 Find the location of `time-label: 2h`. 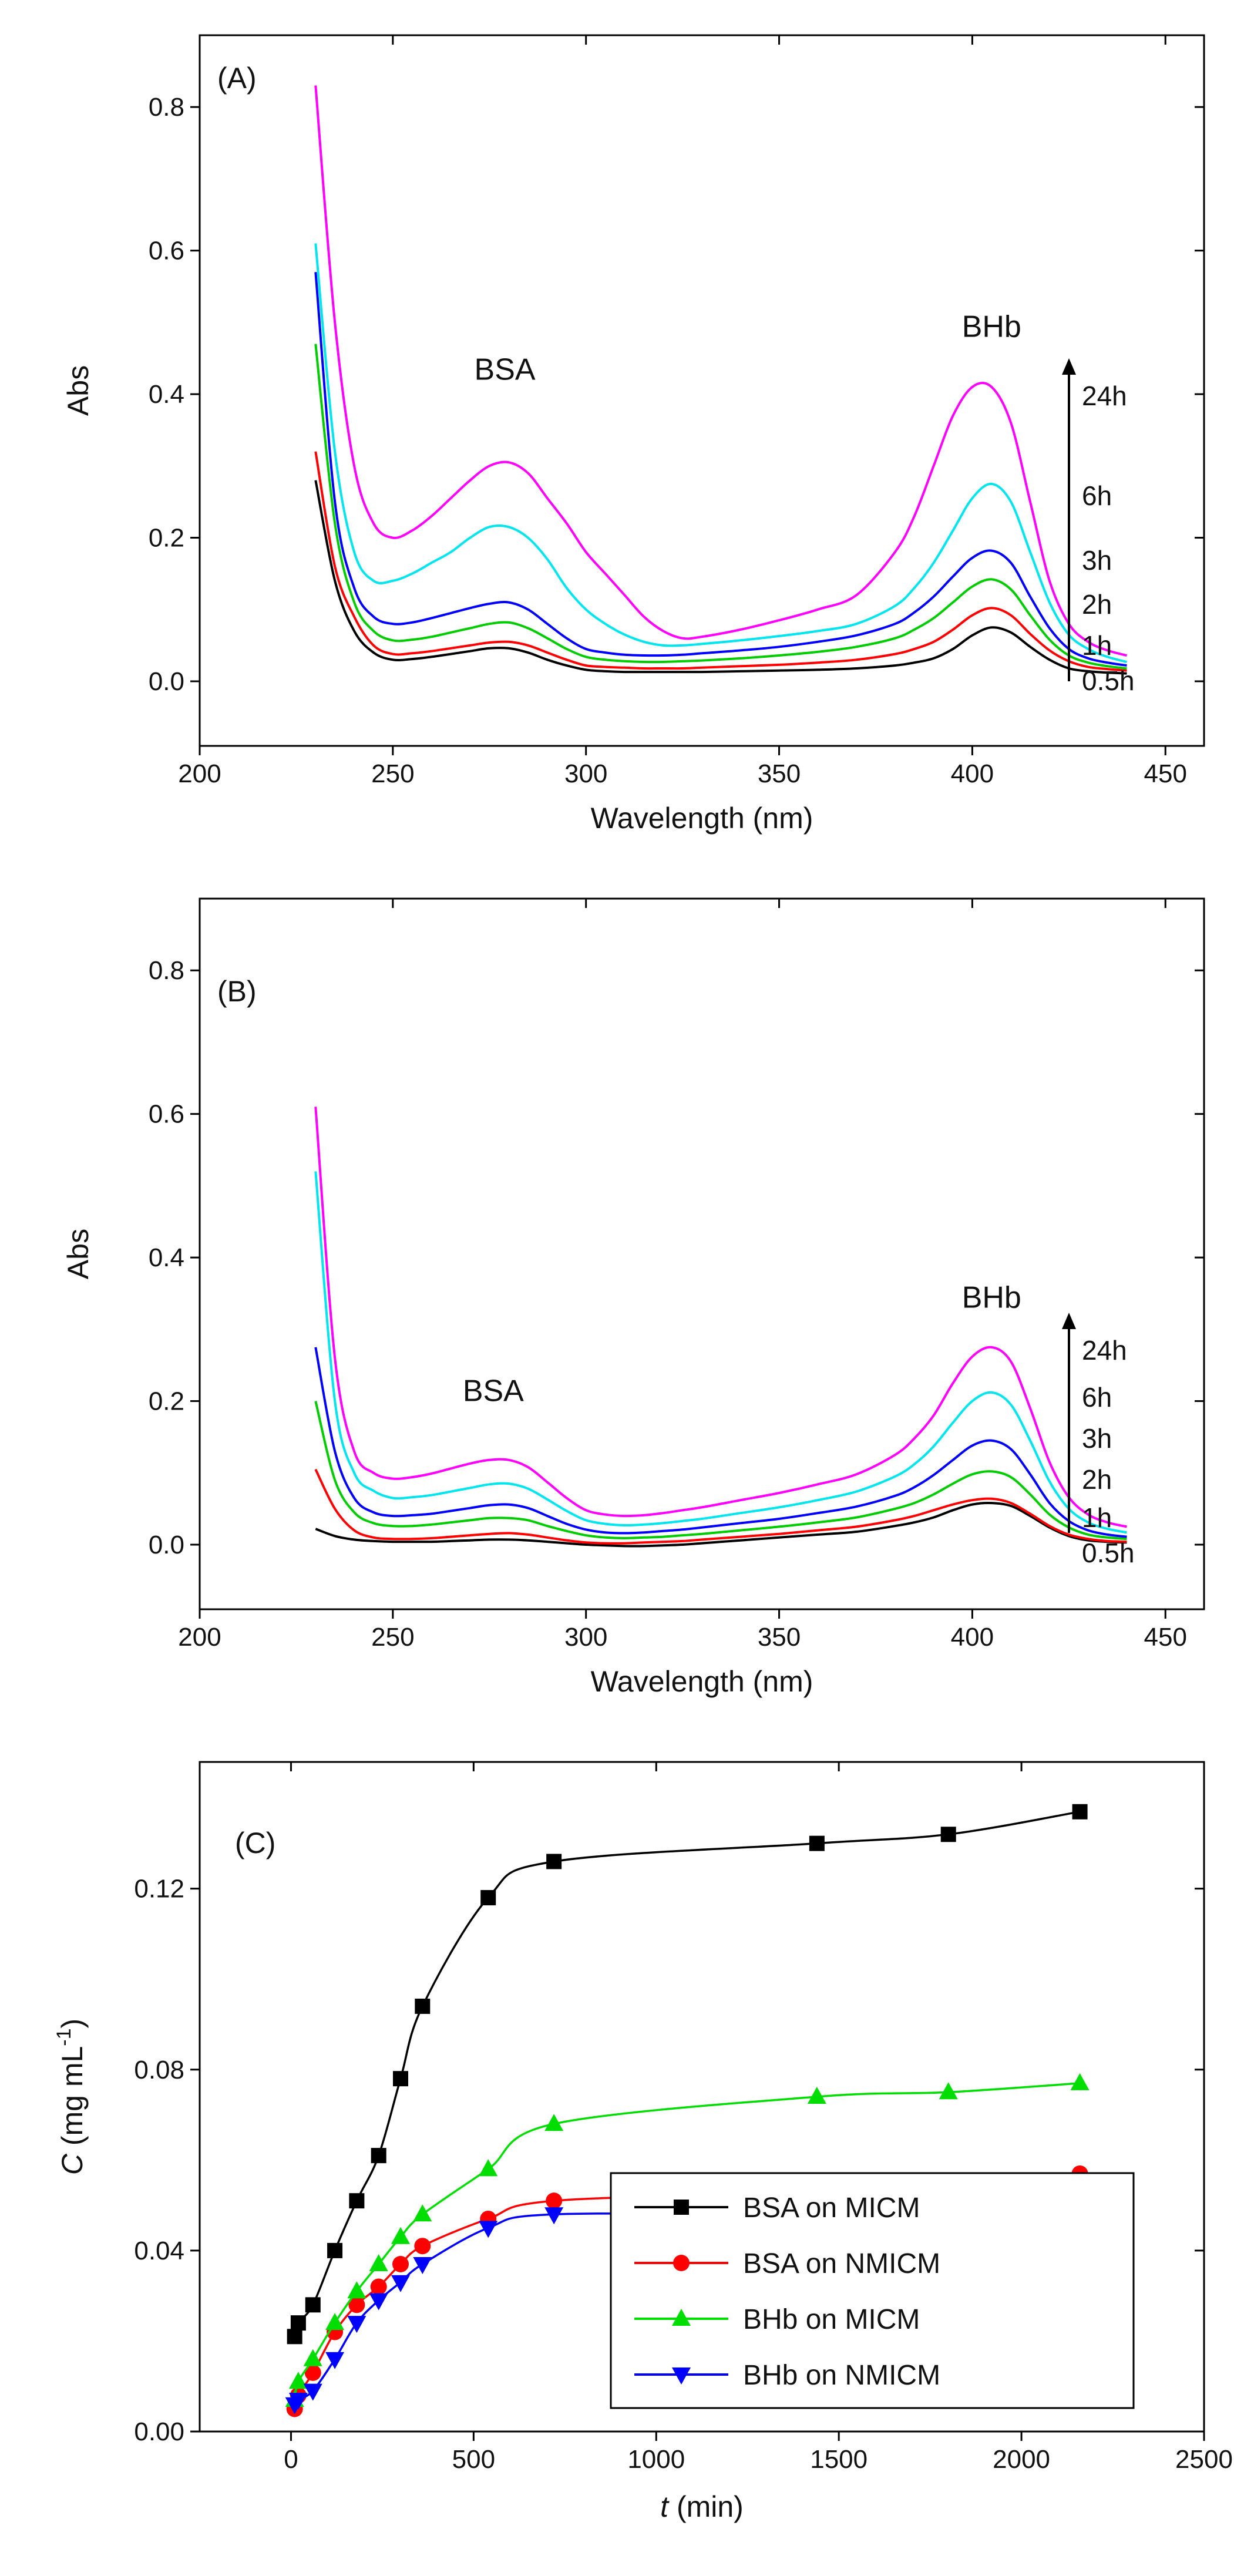

time-label: 2h is located at coordinates (1097, 604).